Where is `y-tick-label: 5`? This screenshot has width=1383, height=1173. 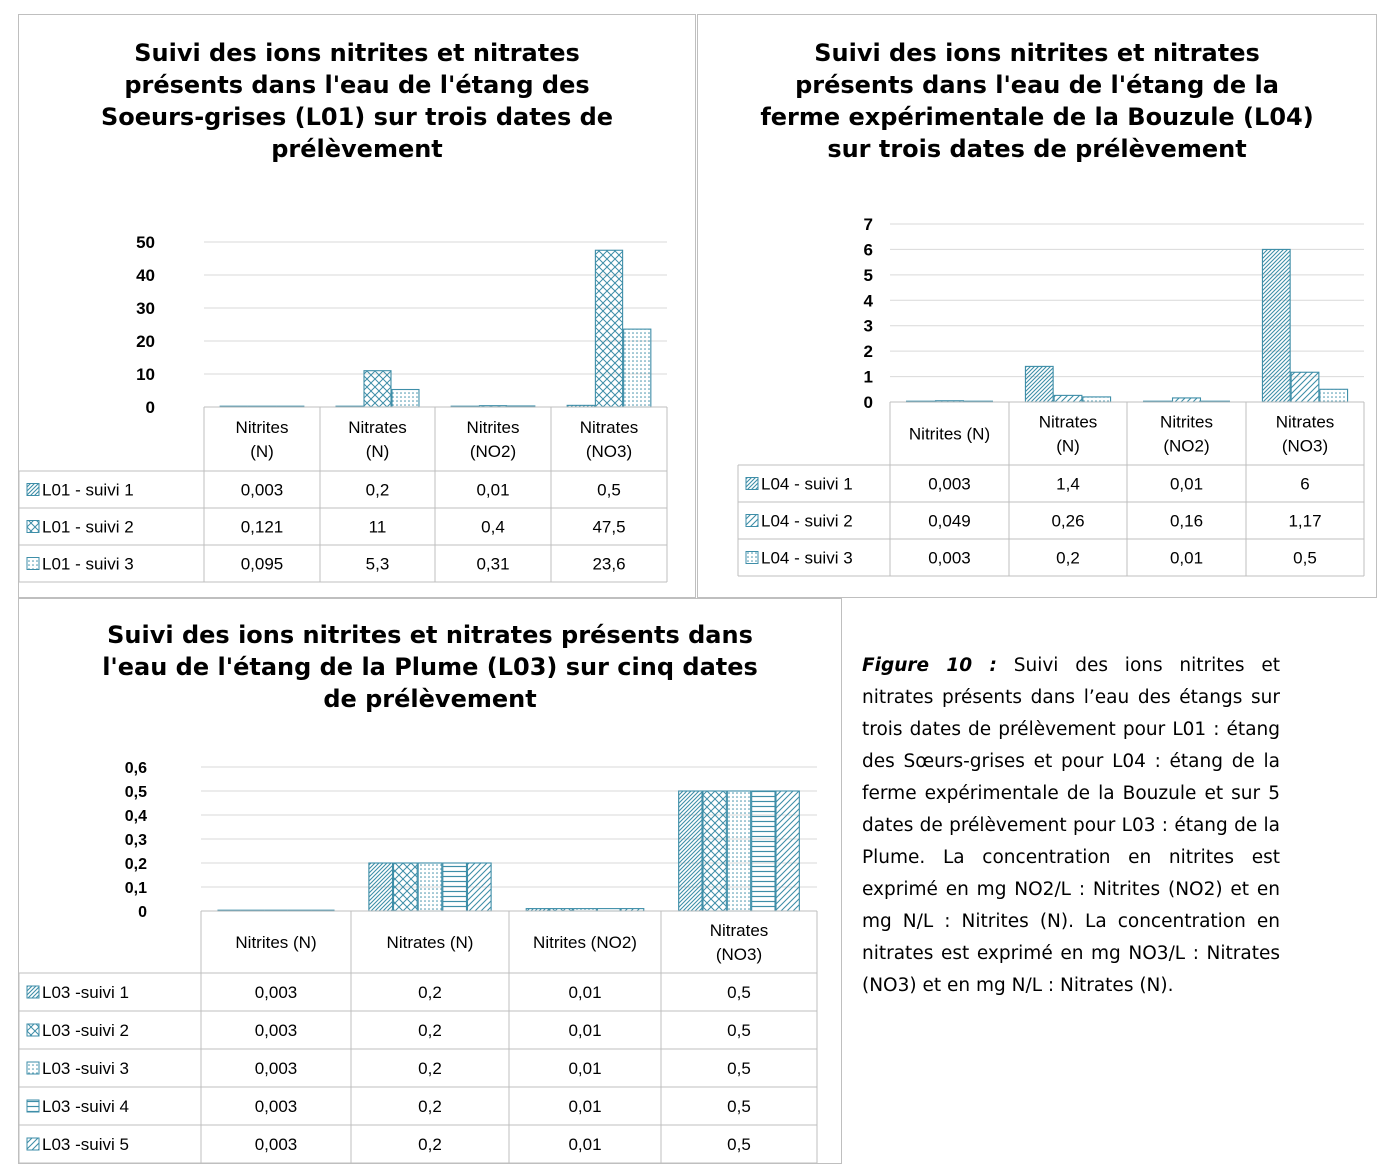
y-tick-label: 5 is located at coordinates (868, 275).